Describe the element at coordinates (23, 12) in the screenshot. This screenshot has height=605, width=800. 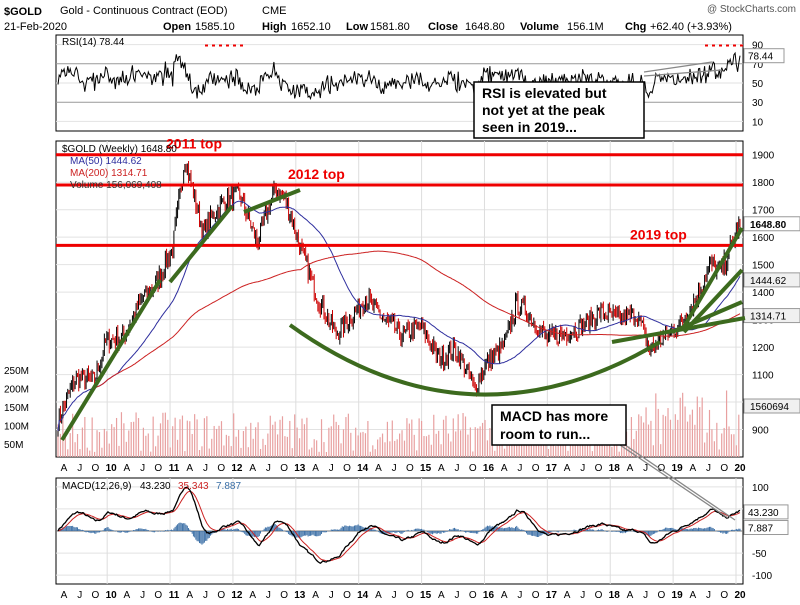
I see `symbol-title: $GOLD` at that location.